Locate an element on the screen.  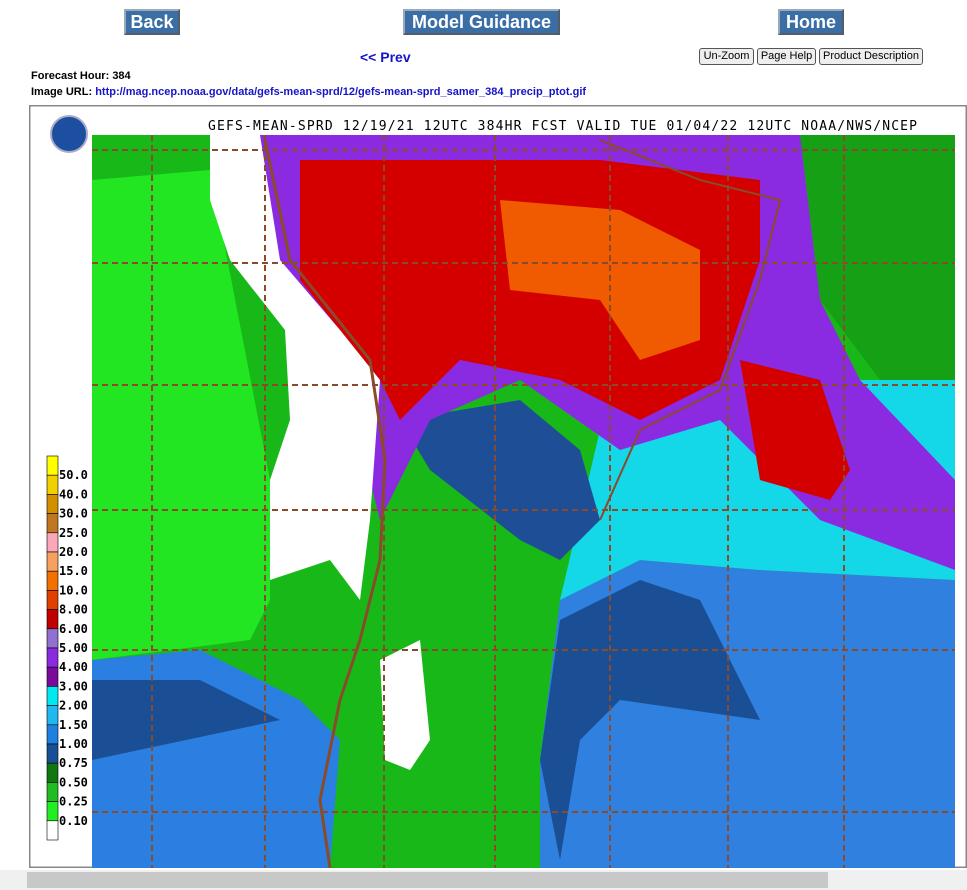
legend-label: 8.00 is located at coordinates (73, 610).